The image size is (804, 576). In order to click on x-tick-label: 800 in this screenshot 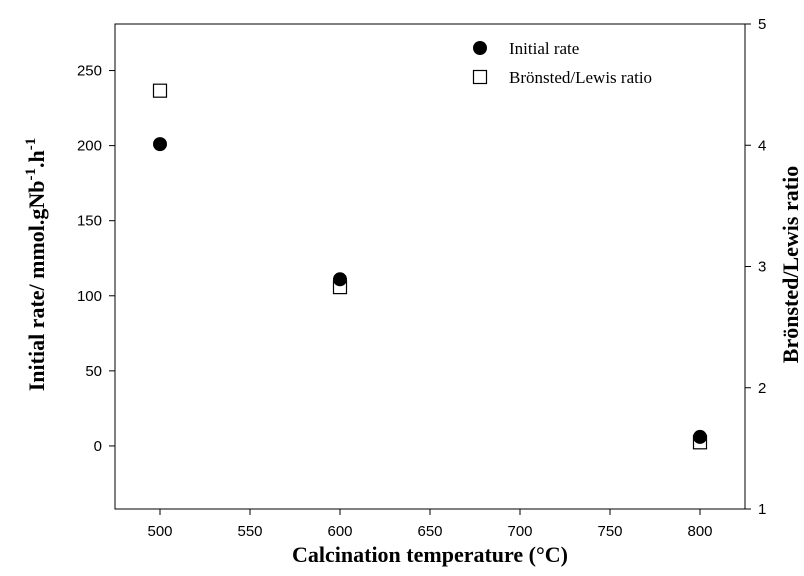, I will do `click(699, 531)`.